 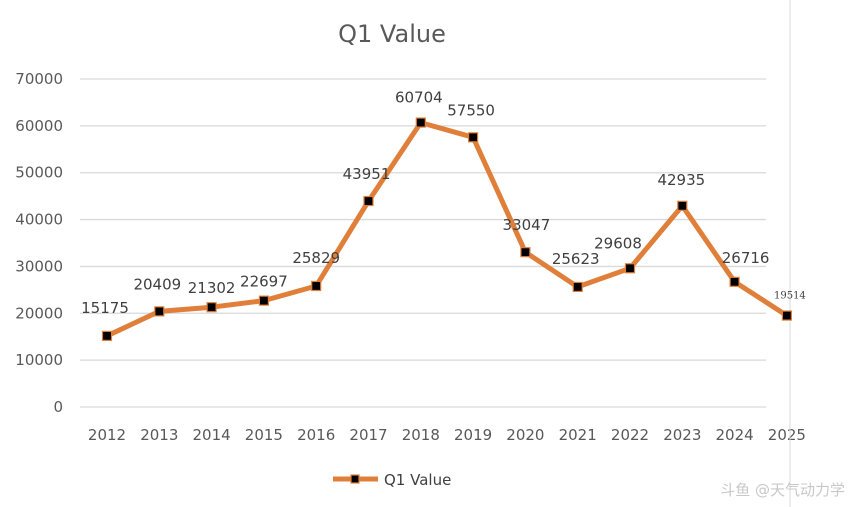 I want to click on legend: Q1 Value, so click(x=392, y=480).